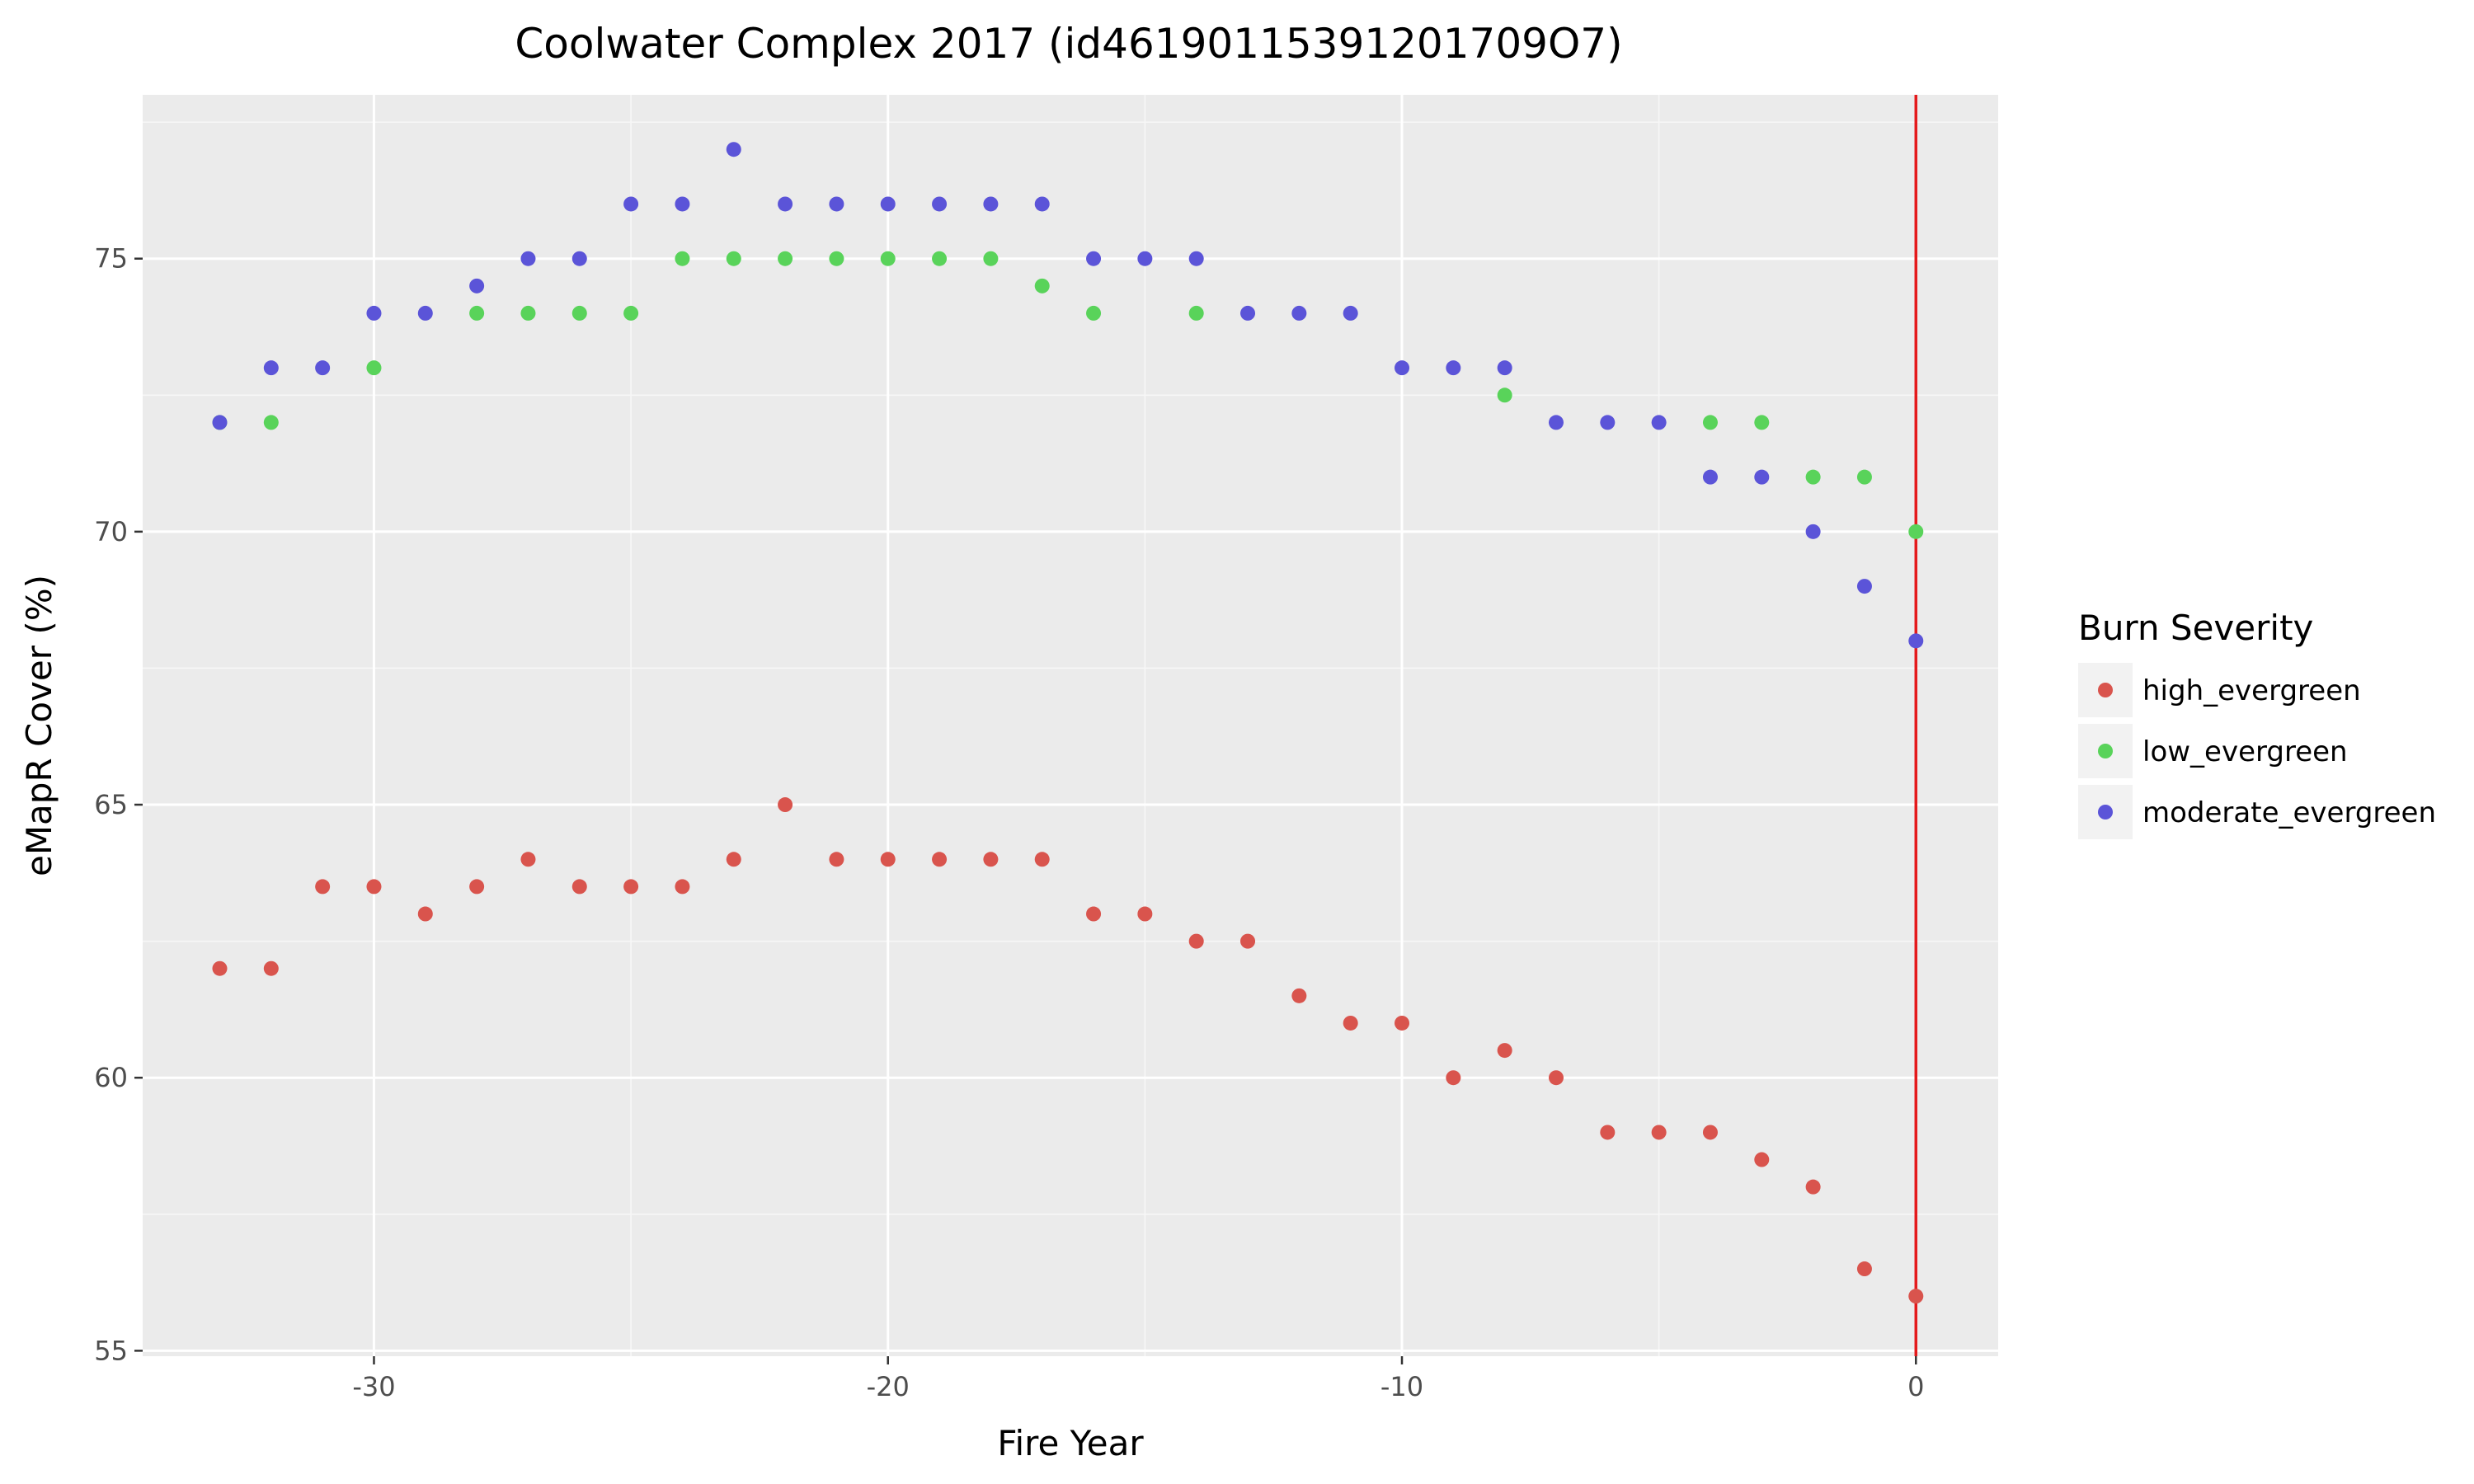 Image resolution: width=2474 pixels, height=1484 pixels. What do you see at coordinates (111, 1350) in the screenshot?
I see `y-tick-label: 55` at bounding box center [111, 1350].